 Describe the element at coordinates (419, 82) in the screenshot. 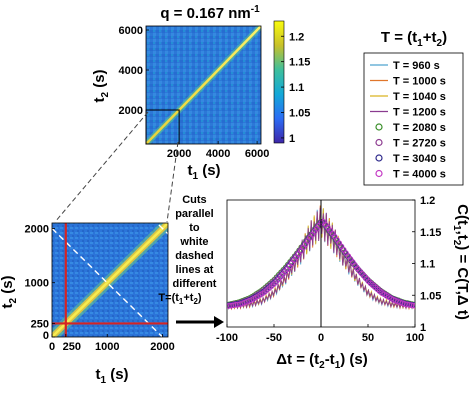

I see `legend-item-label: T = 1000 s` at that location.